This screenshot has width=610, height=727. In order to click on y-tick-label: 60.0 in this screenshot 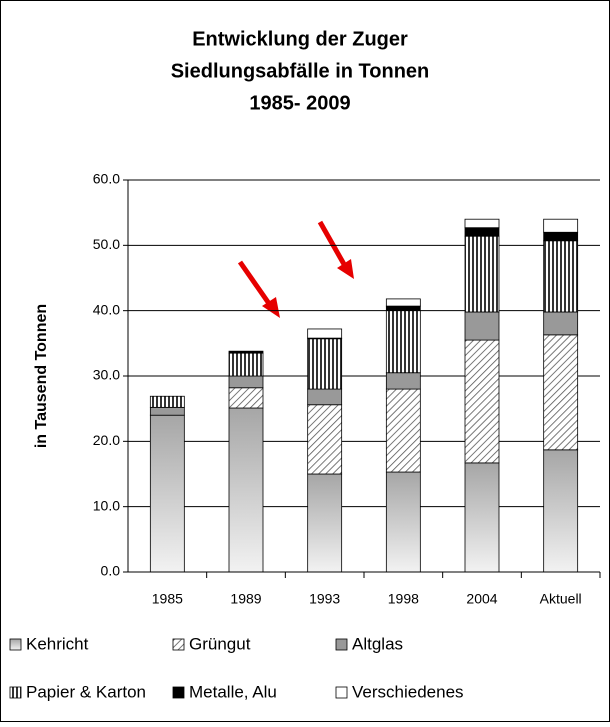, I will do `click(106, 179)`.